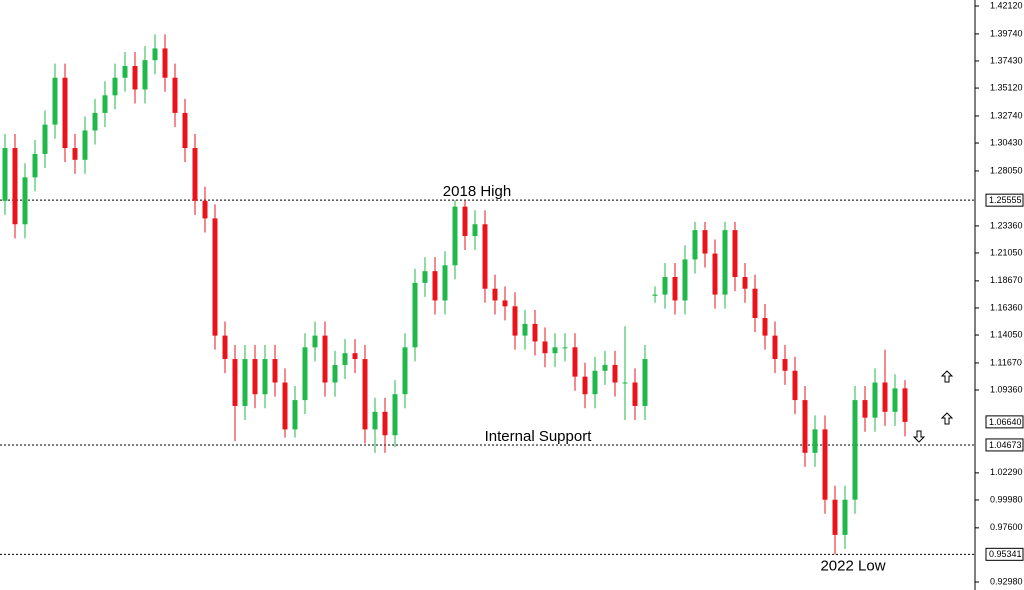 The width and height of the screenshot is (1024, 590). What do you see at coordinates (919, 436) in the screenshot?
I see `down-arrow` at bounding box center [919, 436].